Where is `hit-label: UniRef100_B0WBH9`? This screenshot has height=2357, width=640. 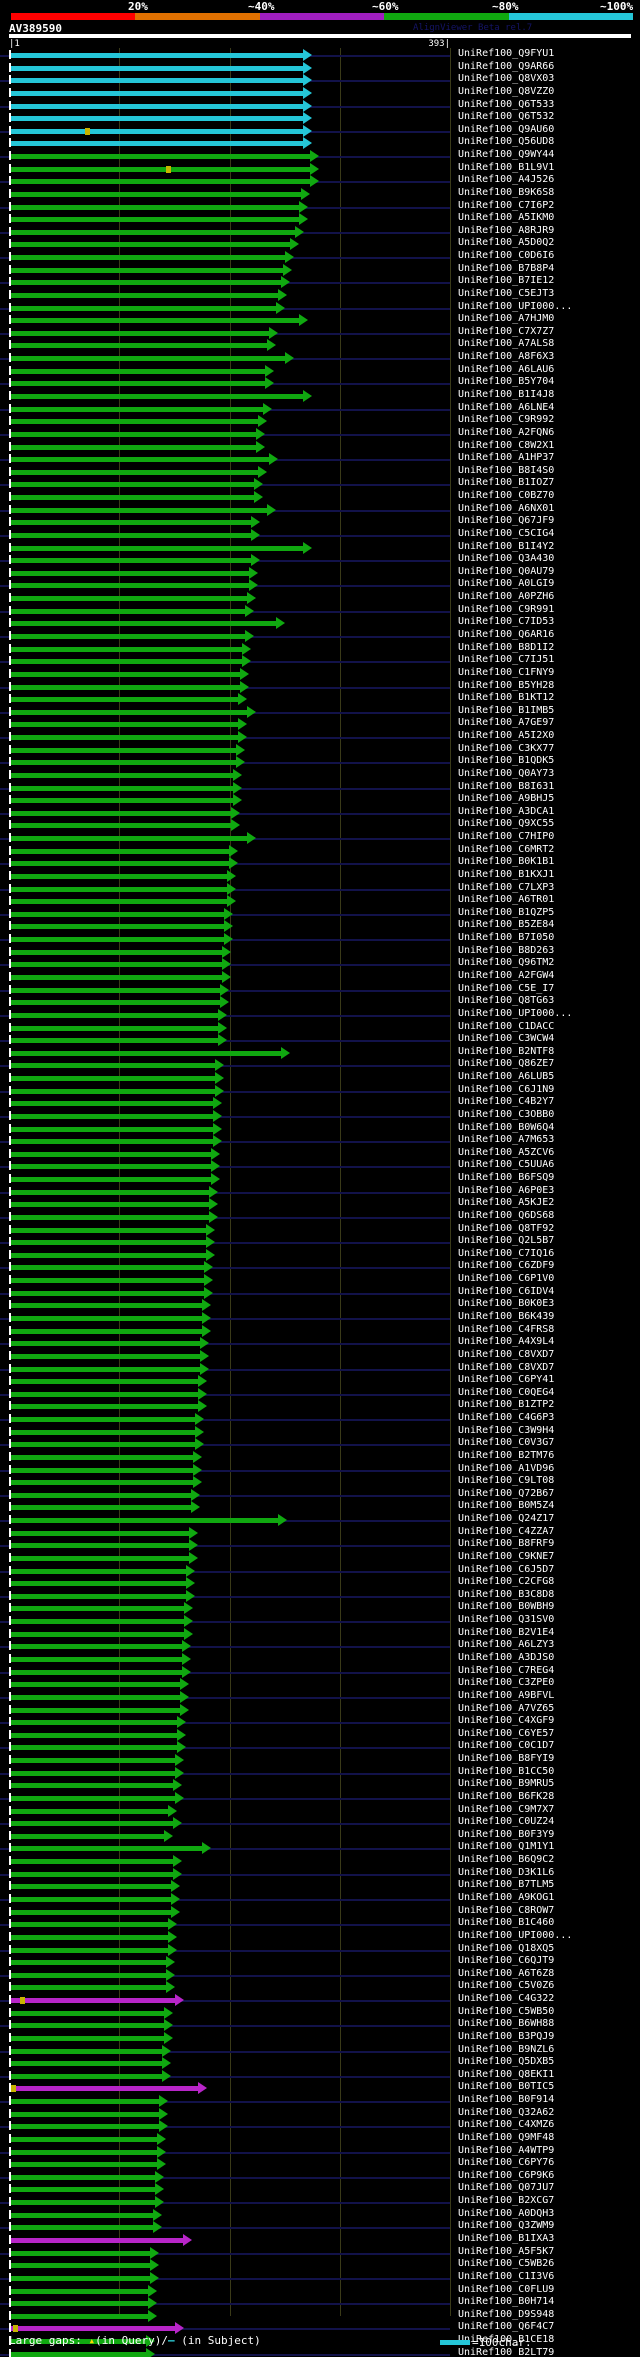
hit-label: UniRef100_B0WBH9 is located at coordinates (506, 1606).